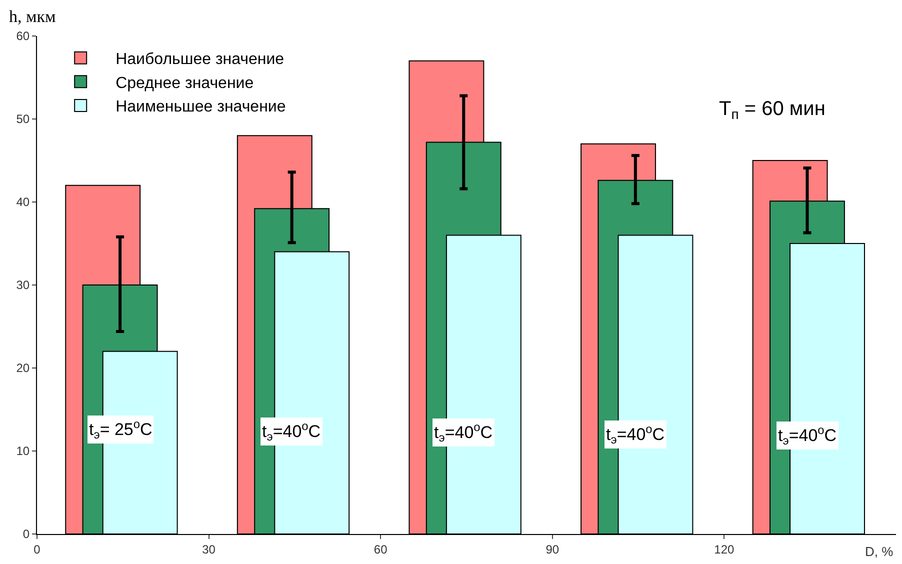  Describe the element at coordinates (185, 83) in the screenshot. I see `legend-label: Среднее значение` at that location.